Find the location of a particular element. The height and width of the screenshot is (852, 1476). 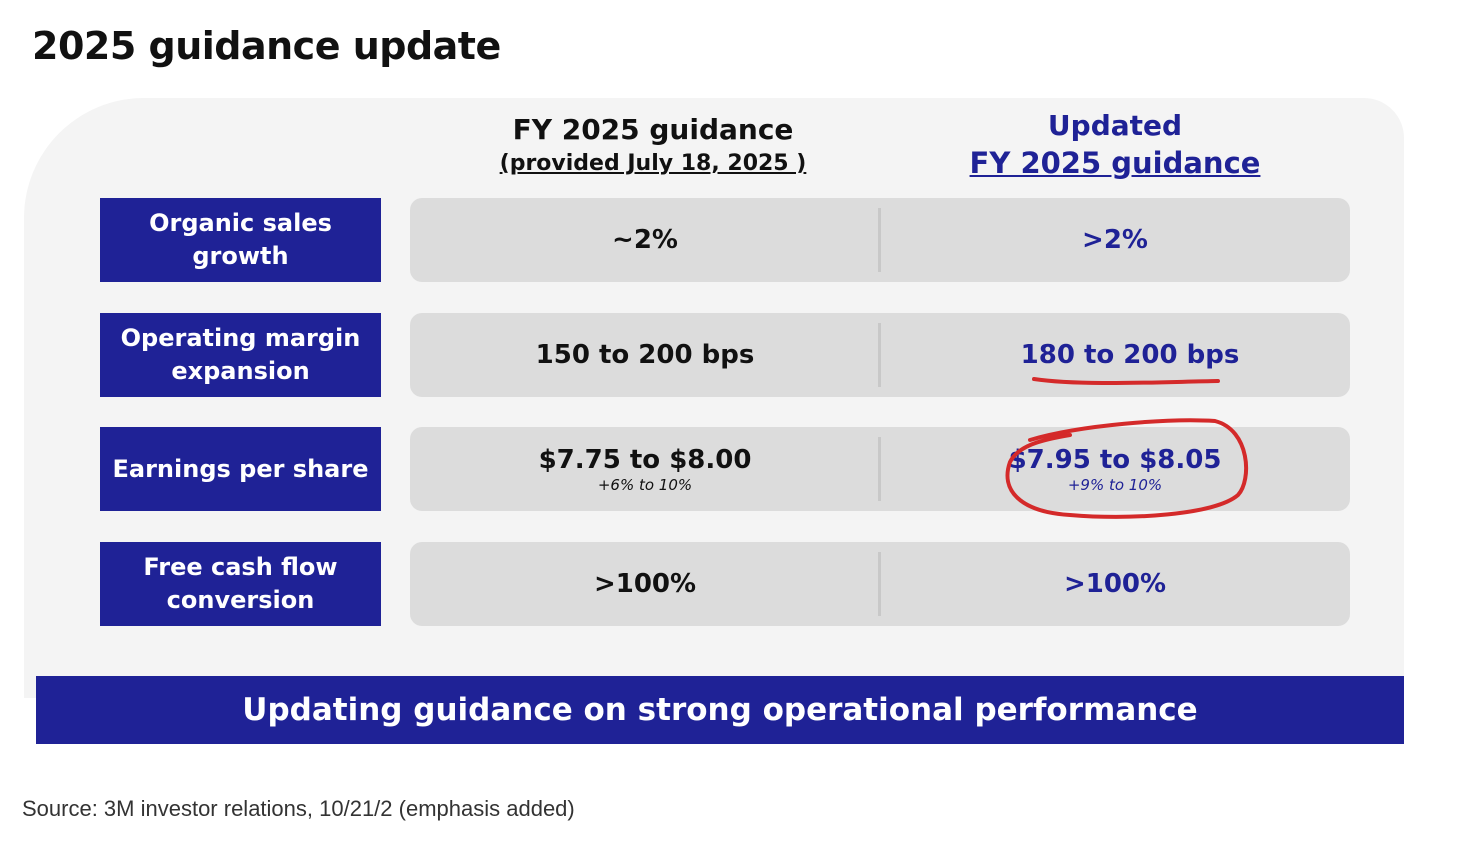

row-label-operating-margin: Operating margin expansion is located at coordinates (240, 355).